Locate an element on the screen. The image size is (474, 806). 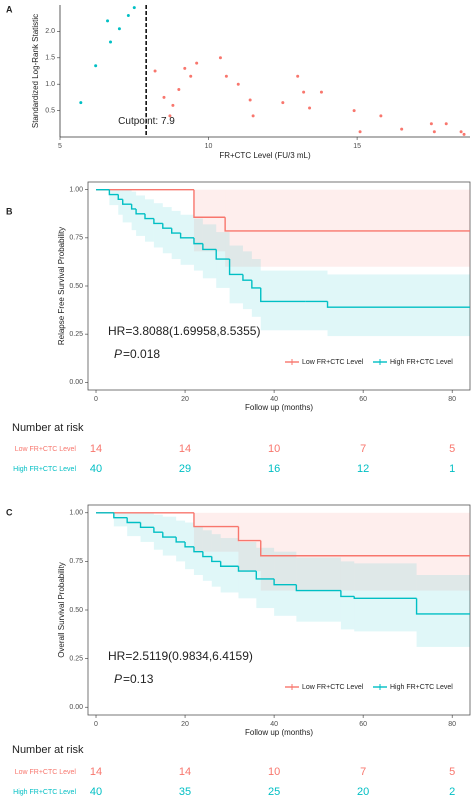
x-tick-label: 80 is located at coordinates (452, 399).